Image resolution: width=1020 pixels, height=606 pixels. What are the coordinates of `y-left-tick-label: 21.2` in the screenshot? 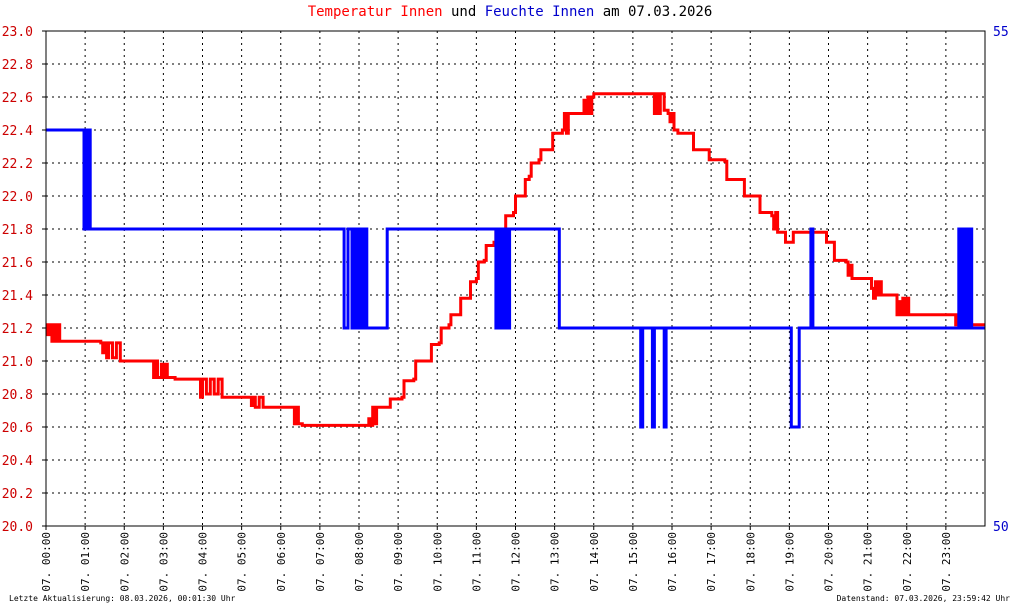 It's located at (17, 329).